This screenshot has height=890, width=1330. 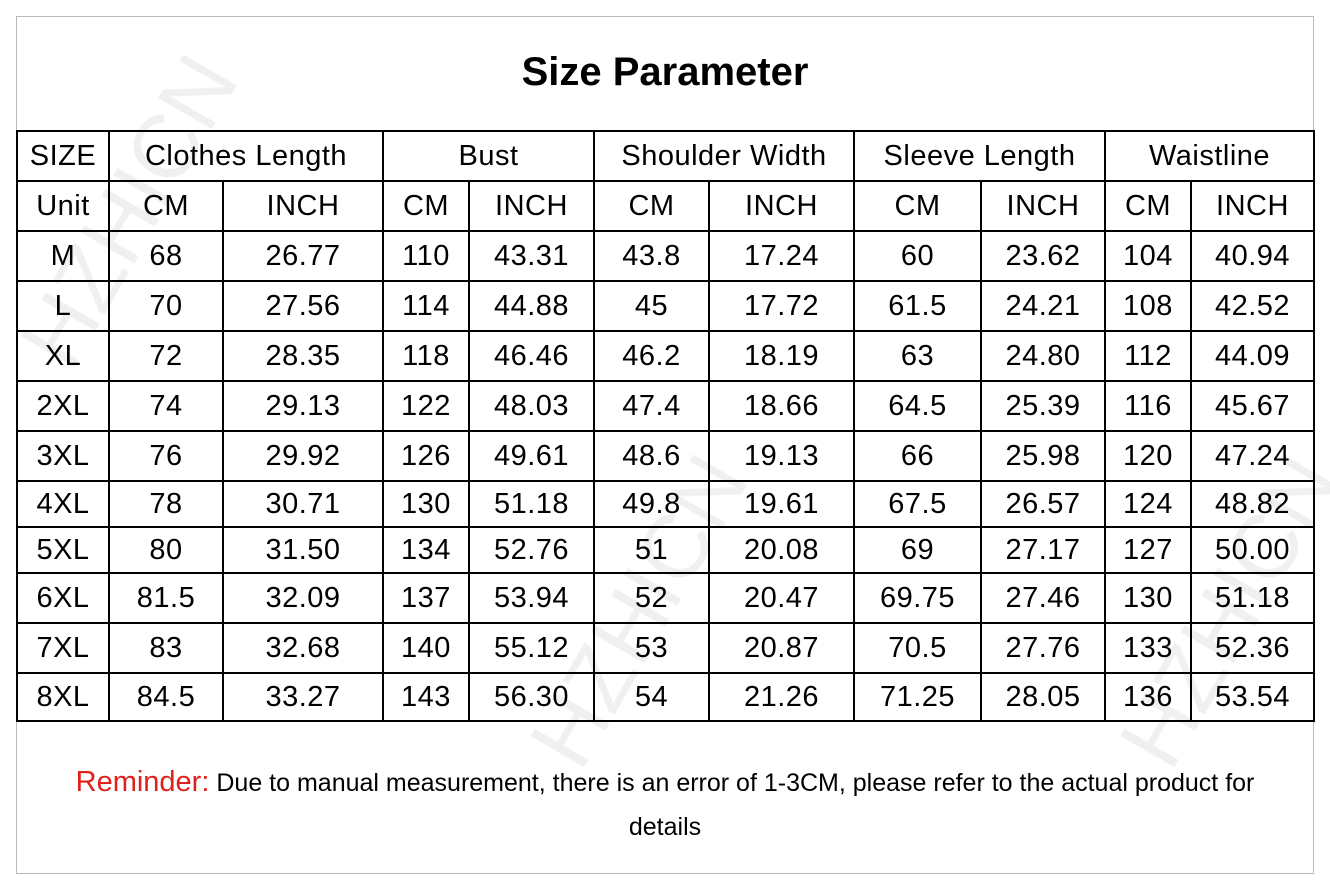 What do you see at coordinates (303, 256) in the screenshot?
I see `value-cell: 26.77` at bounding box center [303, 256].